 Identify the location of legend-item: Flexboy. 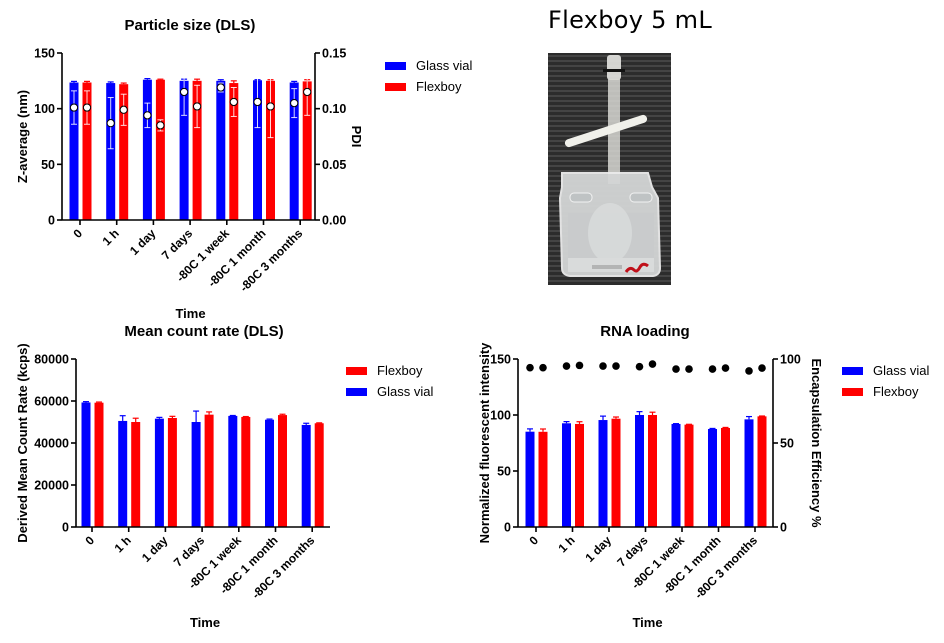
(389, 370).